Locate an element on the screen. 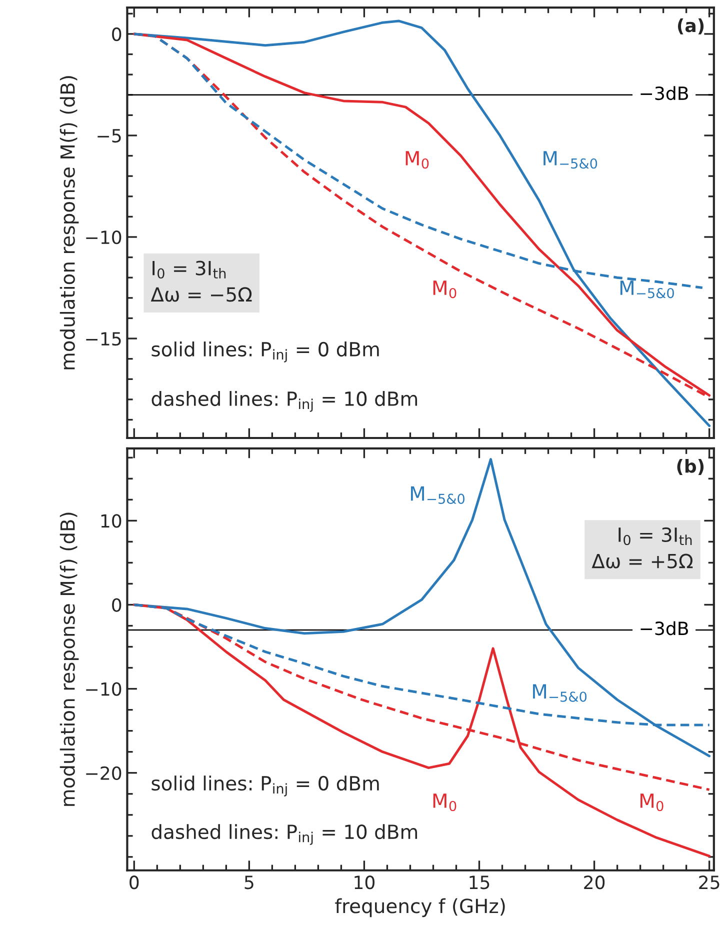 The image size is (727, 944). x-tick-label: 15 is located at coordinates (480, 883).